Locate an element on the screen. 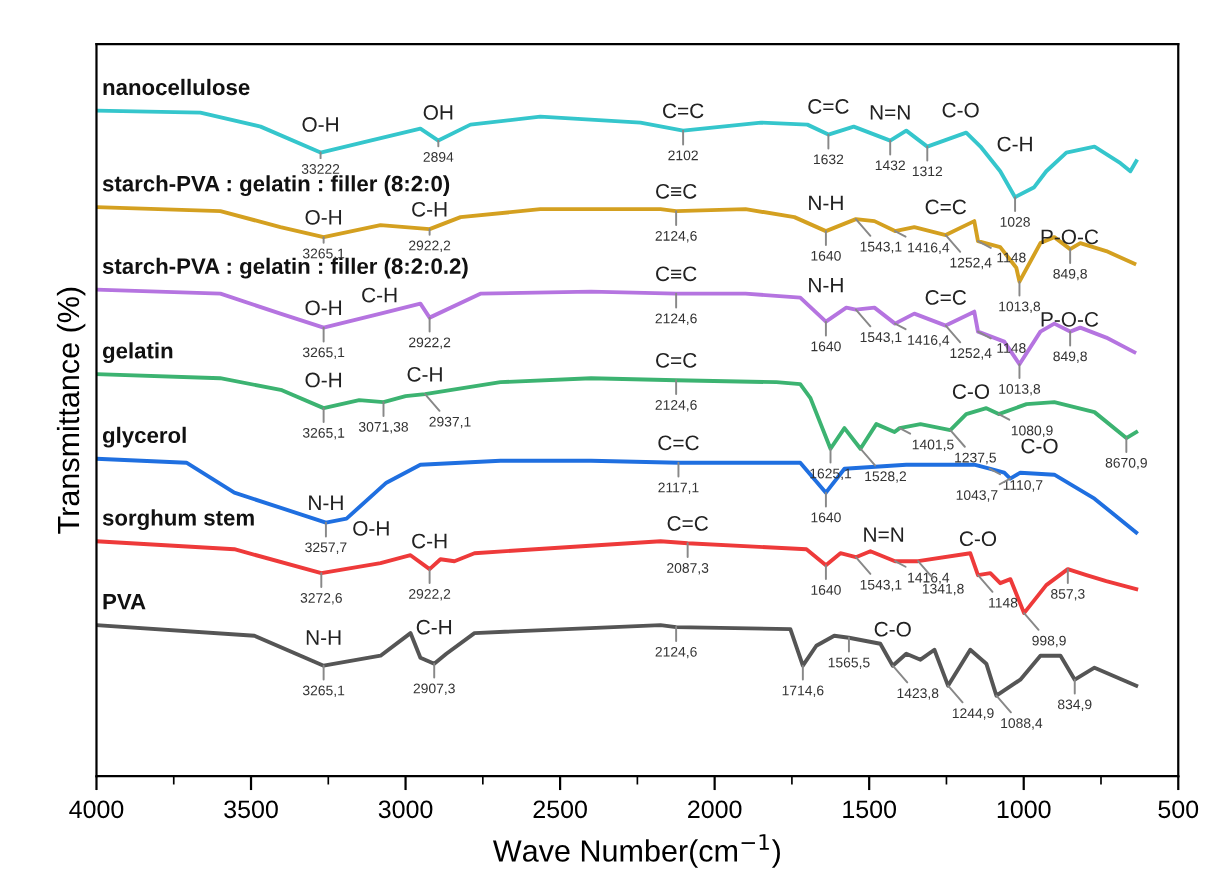  series-label: sorghum stem is located at coordinates (178, 520).